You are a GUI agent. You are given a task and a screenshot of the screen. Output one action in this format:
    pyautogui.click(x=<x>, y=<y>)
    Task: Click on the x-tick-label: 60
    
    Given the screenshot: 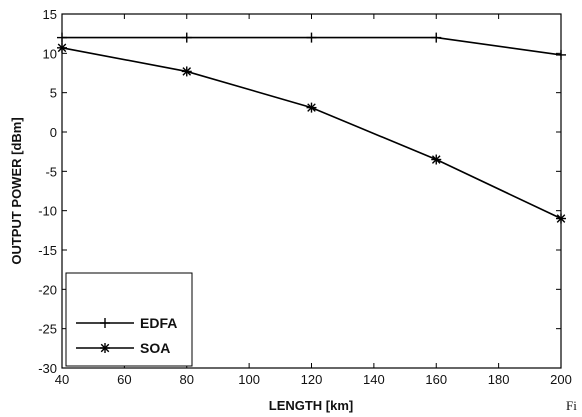 What is the action you would take?
    pyautogui.click(x=124, y=379)
    